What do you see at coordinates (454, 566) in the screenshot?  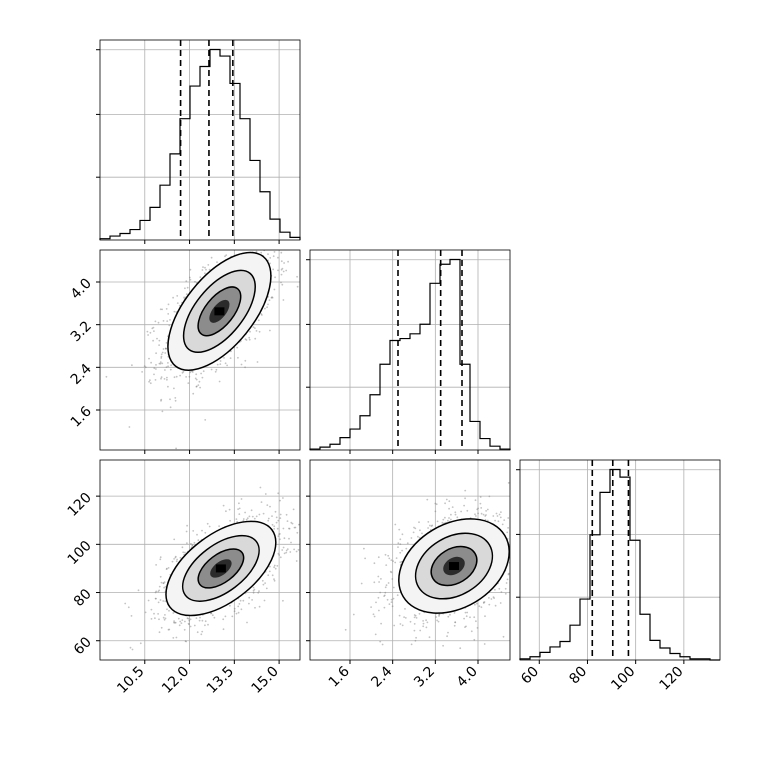 I see `density-peak` at bounding box center [454, 566].